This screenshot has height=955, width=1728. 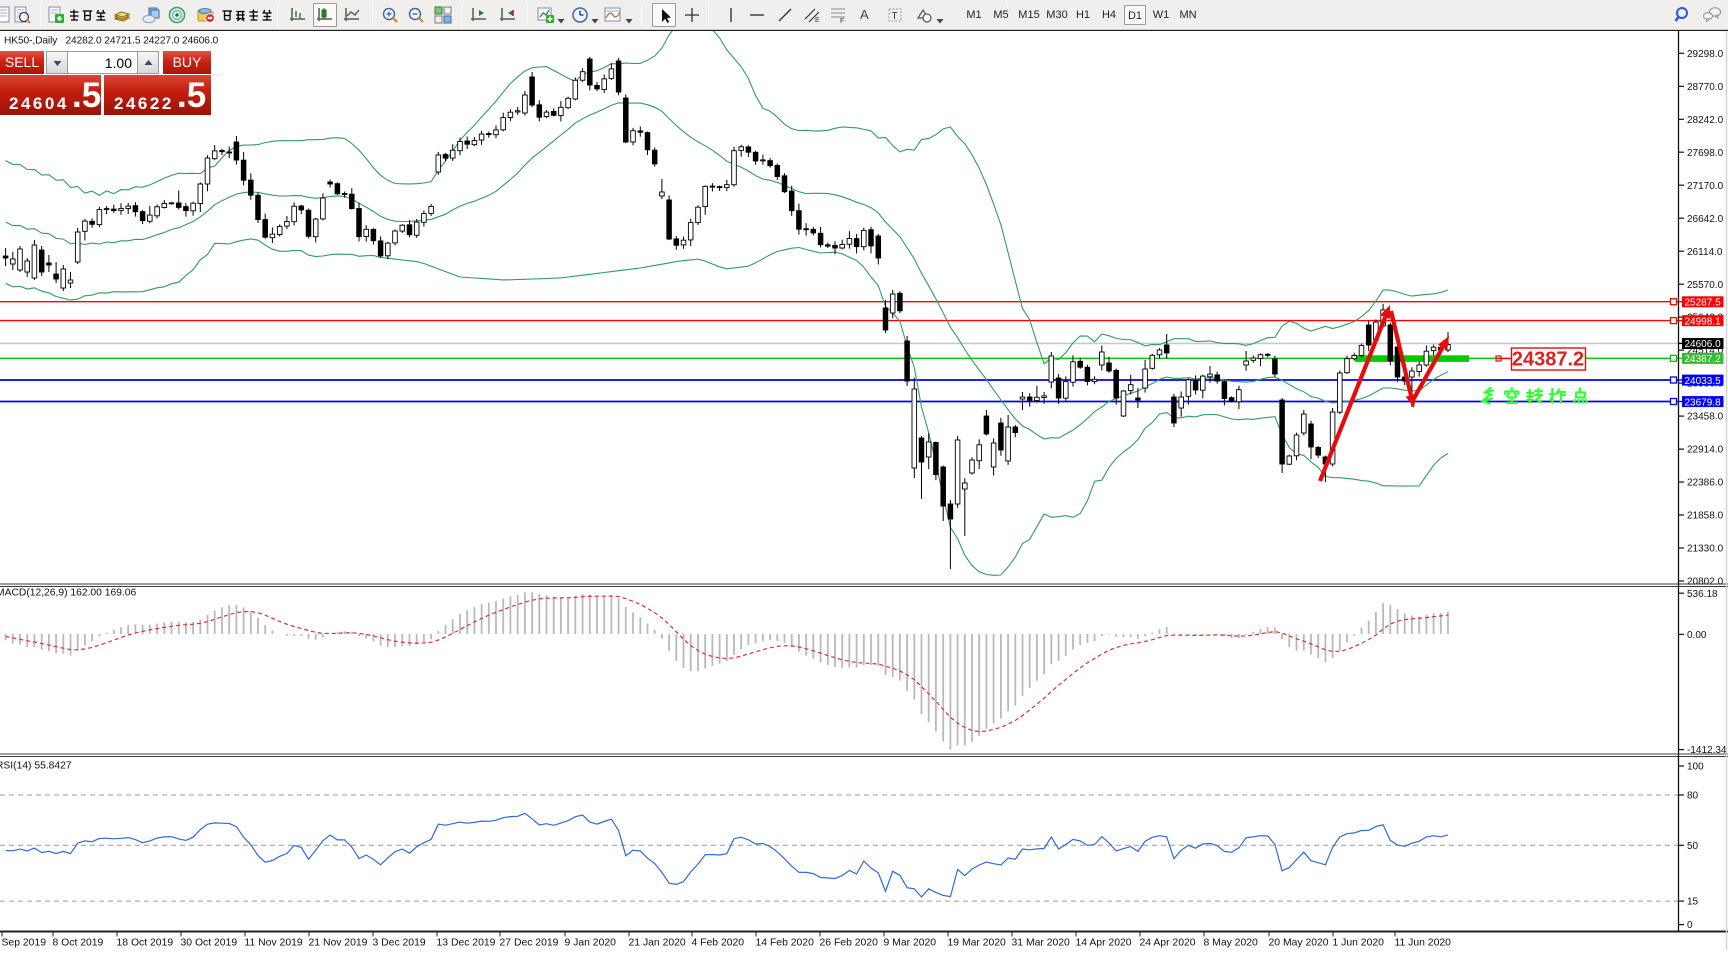 What do you see at coordinates (977, 943) in the screenshot?
I see `svg-text: 19 Mar 2020` at bounding box center [977, 943].